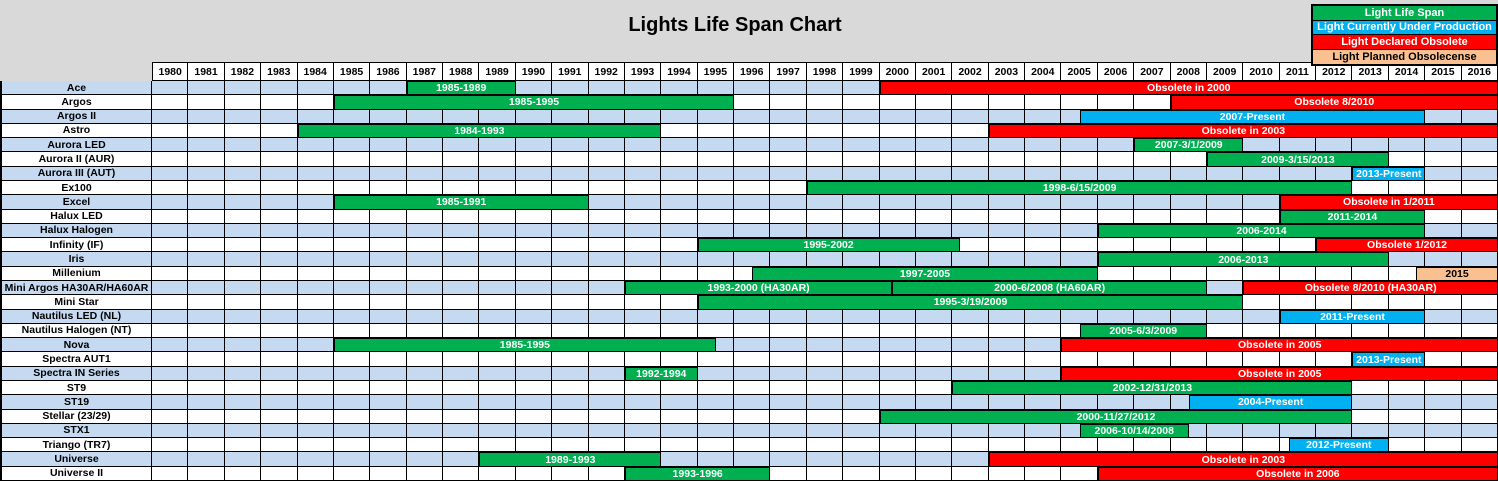 Image resolution: width=1498 pixels, height=481 pixels. Describe the element at coordinates (76, 259) in the screenshot. I see `row-label: Iris` at that location.